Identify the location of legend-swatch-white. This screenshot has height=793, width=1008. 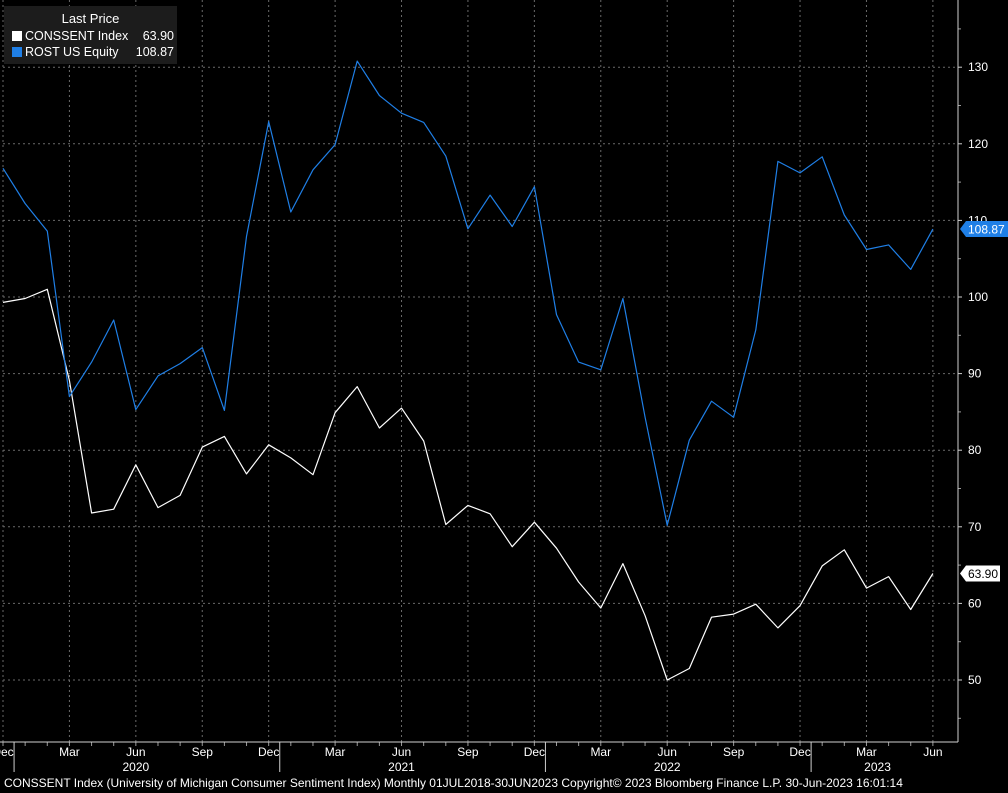
(17, 36).